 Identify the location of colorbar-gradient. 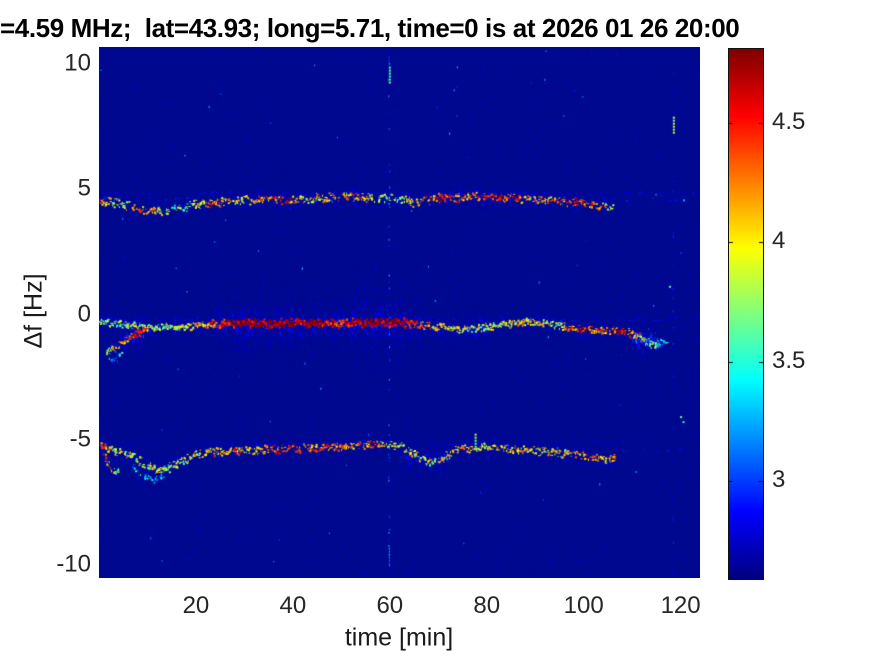
(746, 314).